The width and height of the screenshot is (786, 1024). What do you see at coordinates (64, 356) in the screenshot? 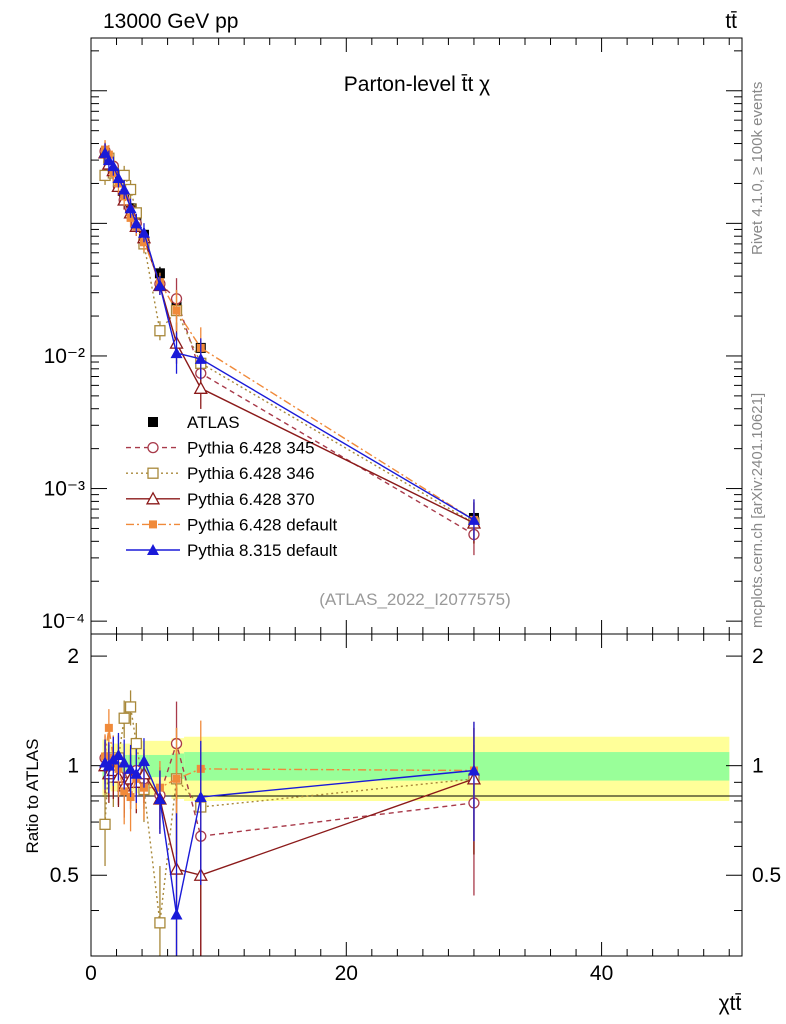
I see `main-y-tick-label: 10⁻²` at bounding box center [64, 356].